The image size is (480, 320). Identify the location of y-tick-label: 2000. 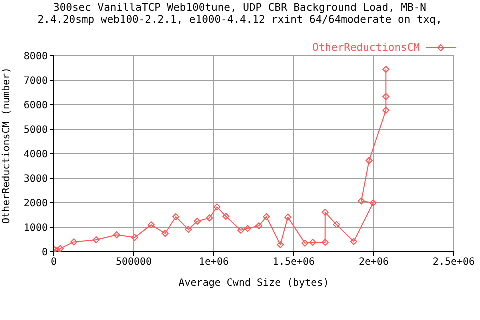
(36, 204).